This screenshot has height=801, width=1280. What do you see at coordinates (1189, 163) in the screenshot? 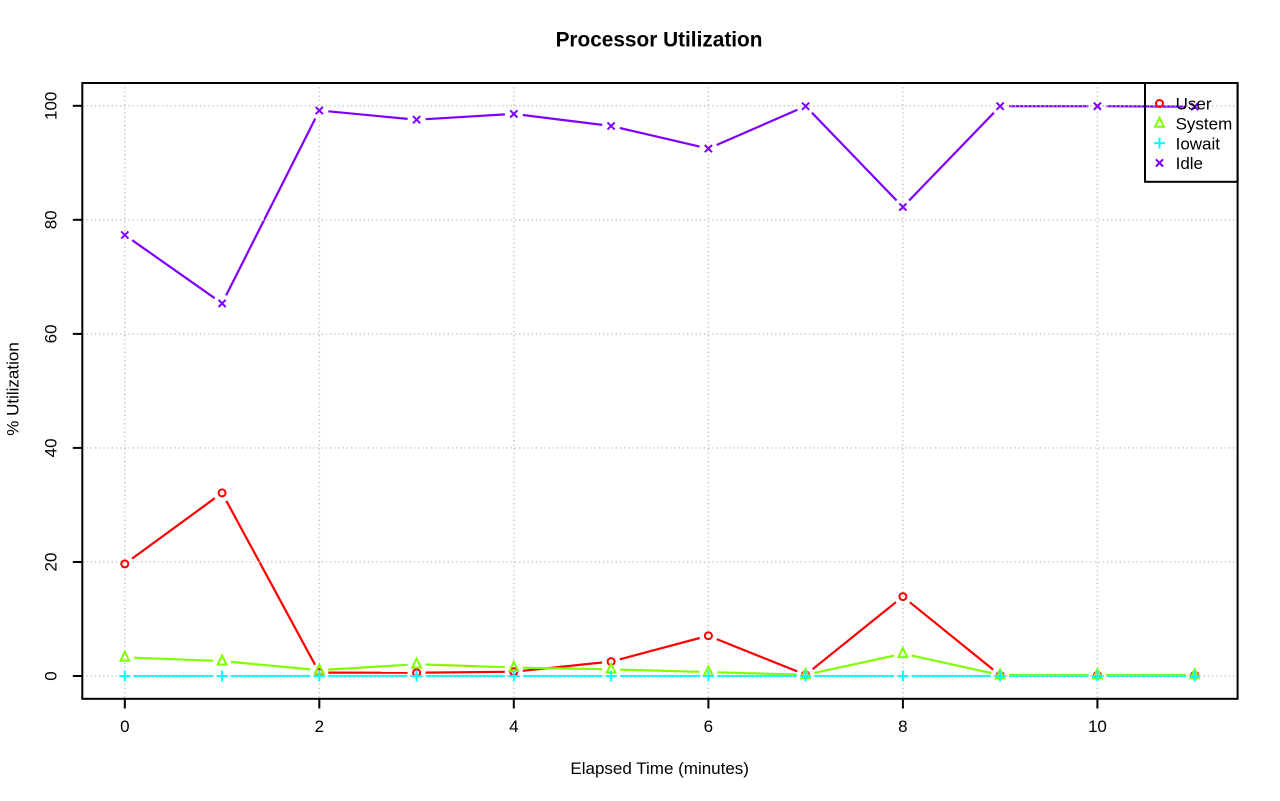
I see `svg-text: Idle` at bounding box center [1189, 163].